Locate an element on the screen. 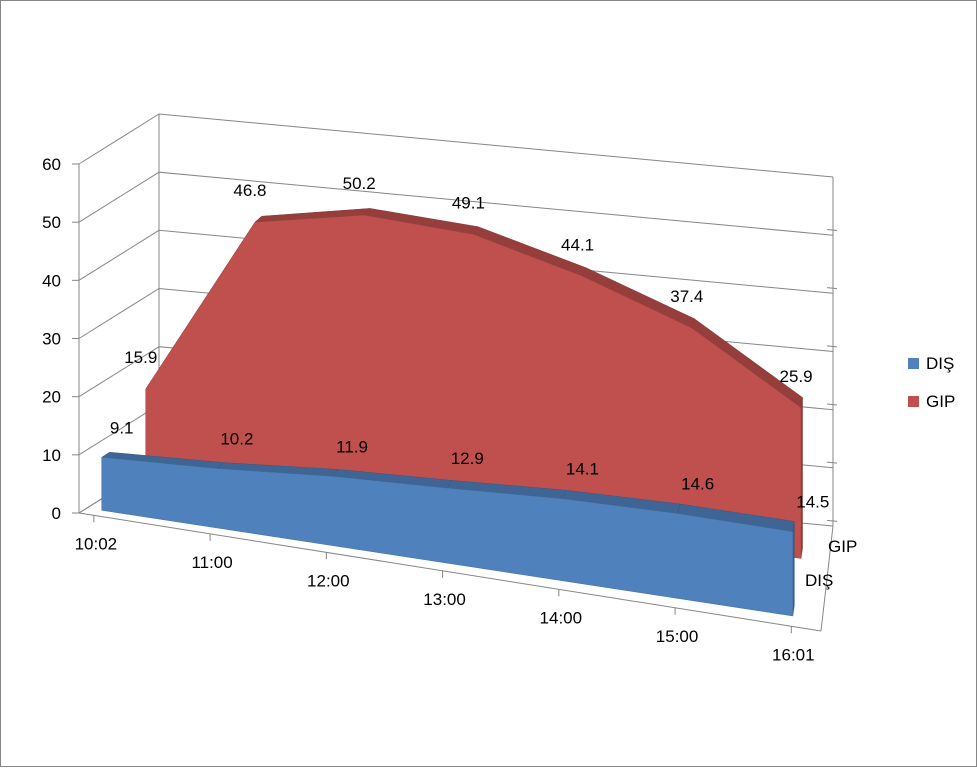 This screenshot has width=977, height=768. y-tick-label-0: 0 is located at coordinates (56, 513).